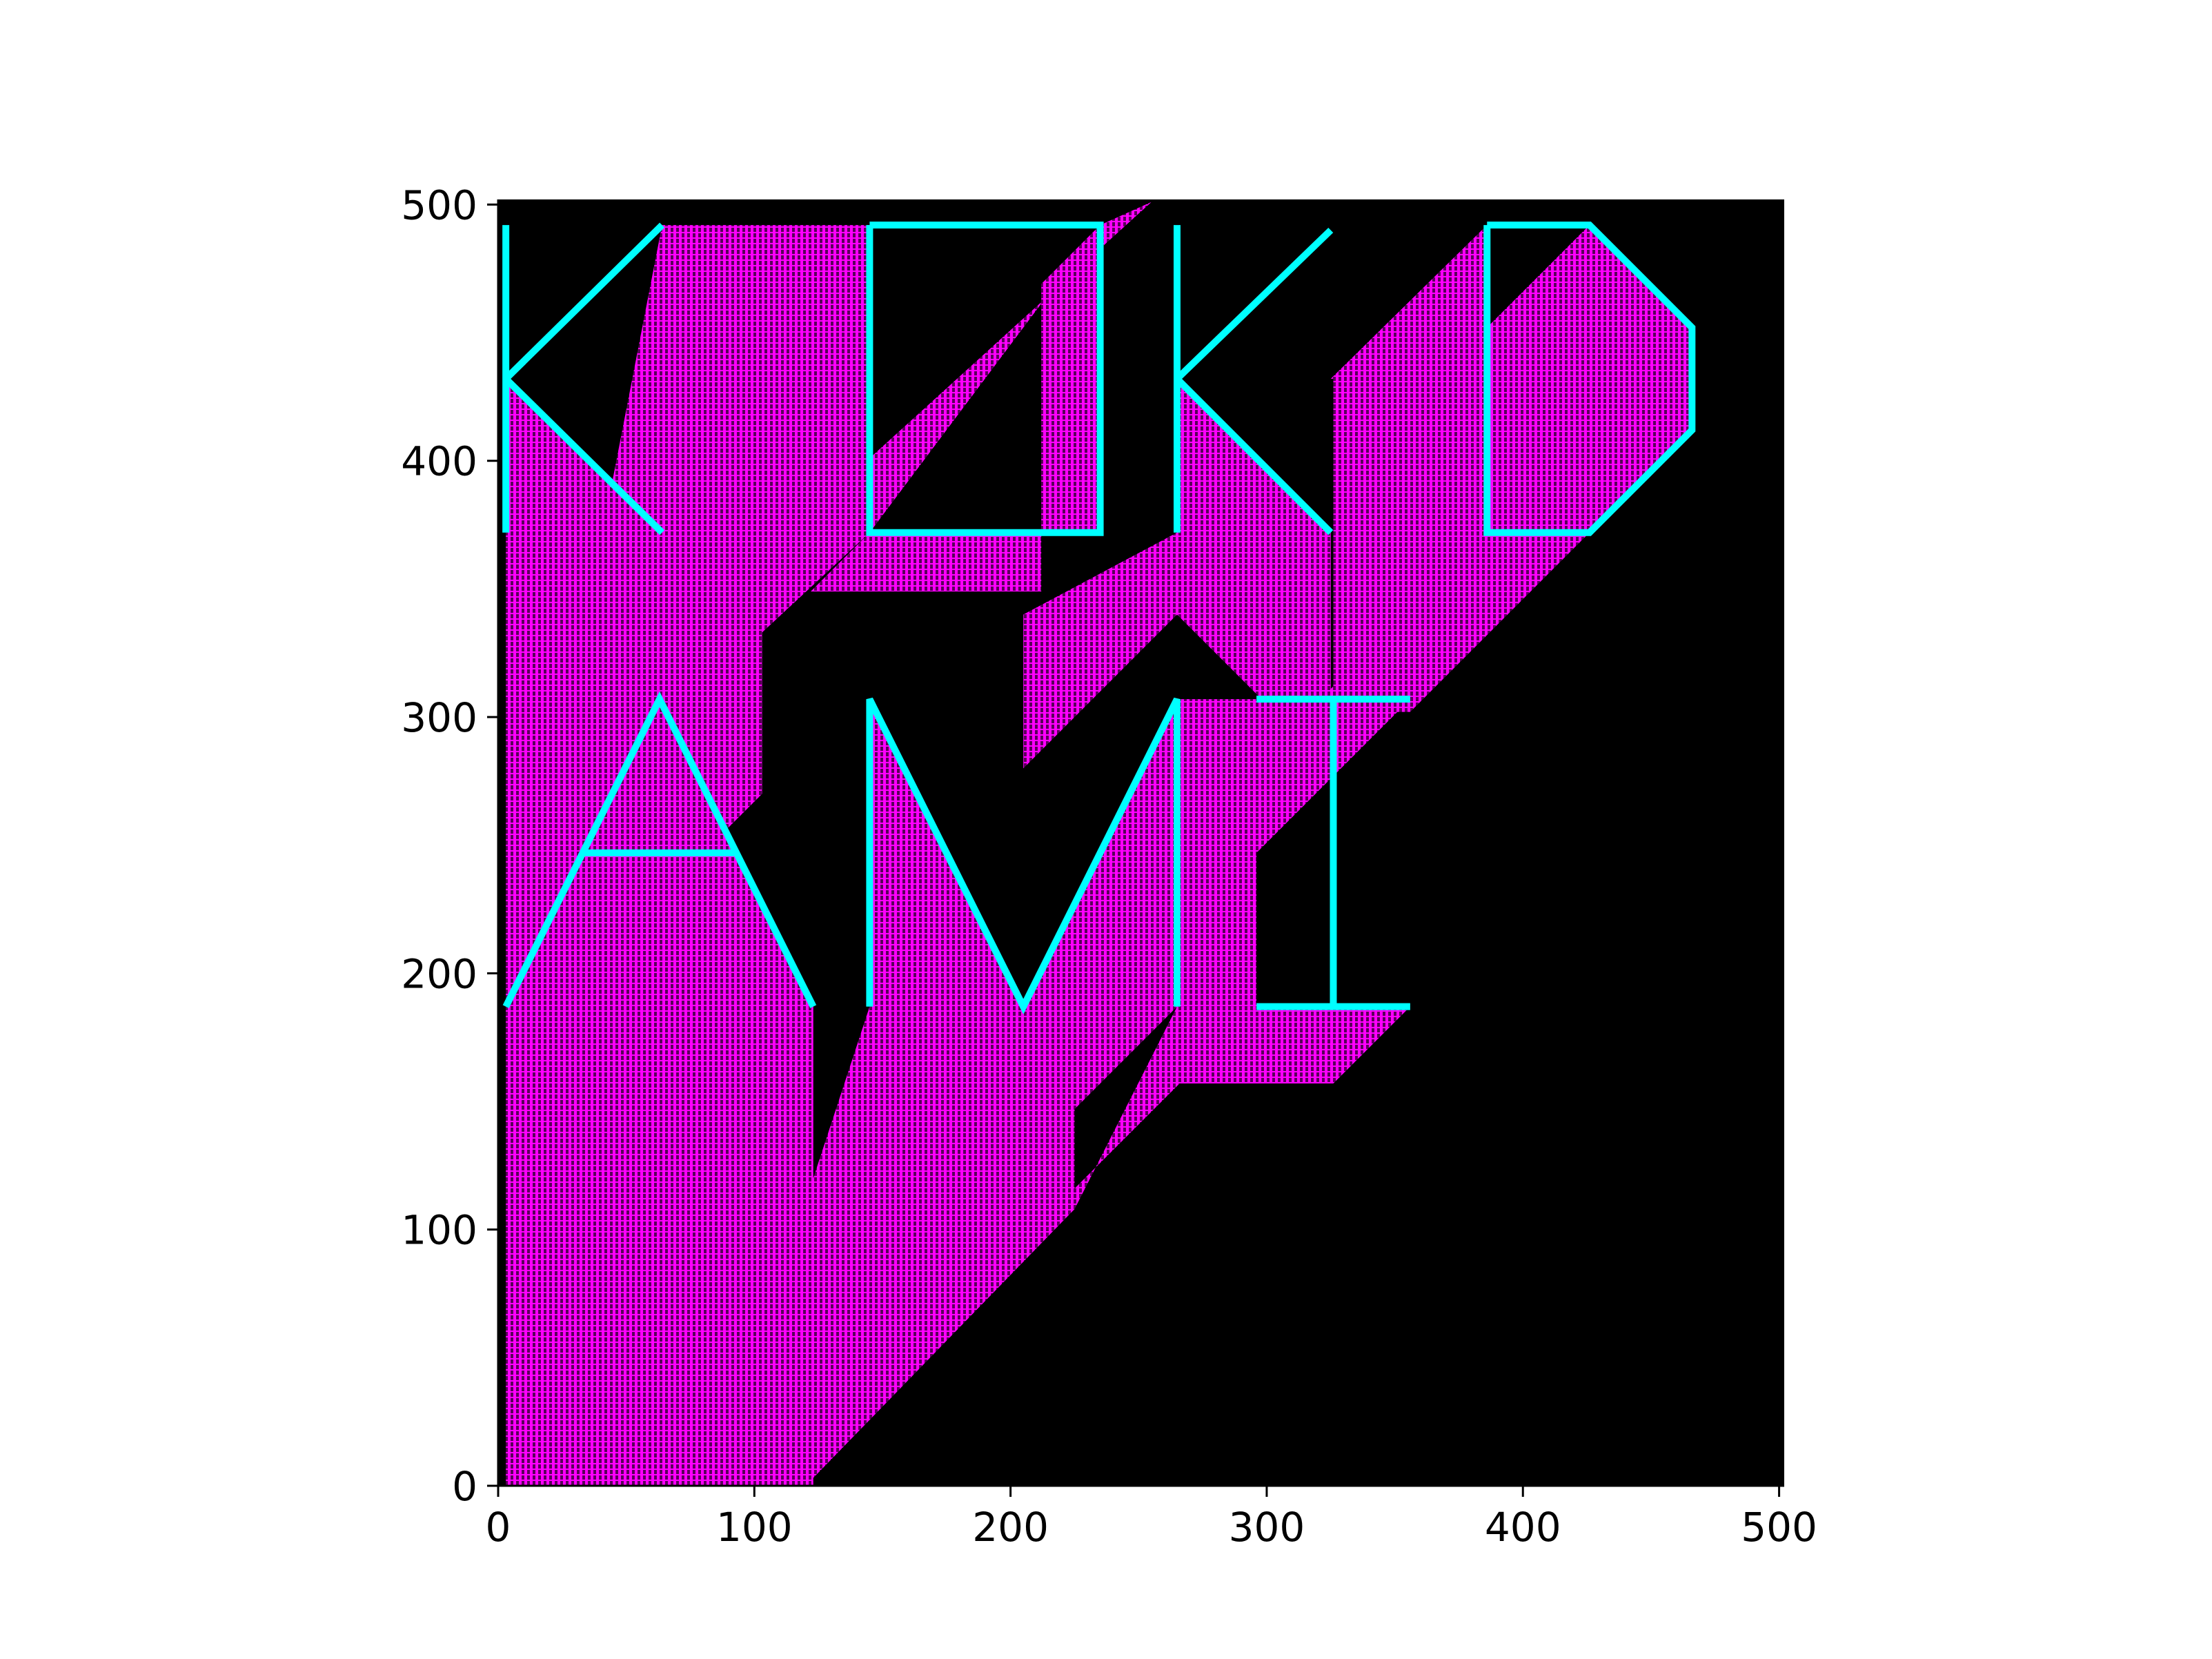 The height and width of the screenshot is (1659, 2212). What do you see at coordinates (439, 461) in the screenshot?
I see `y-tick-label: 400` at bounding box center [439, 461].